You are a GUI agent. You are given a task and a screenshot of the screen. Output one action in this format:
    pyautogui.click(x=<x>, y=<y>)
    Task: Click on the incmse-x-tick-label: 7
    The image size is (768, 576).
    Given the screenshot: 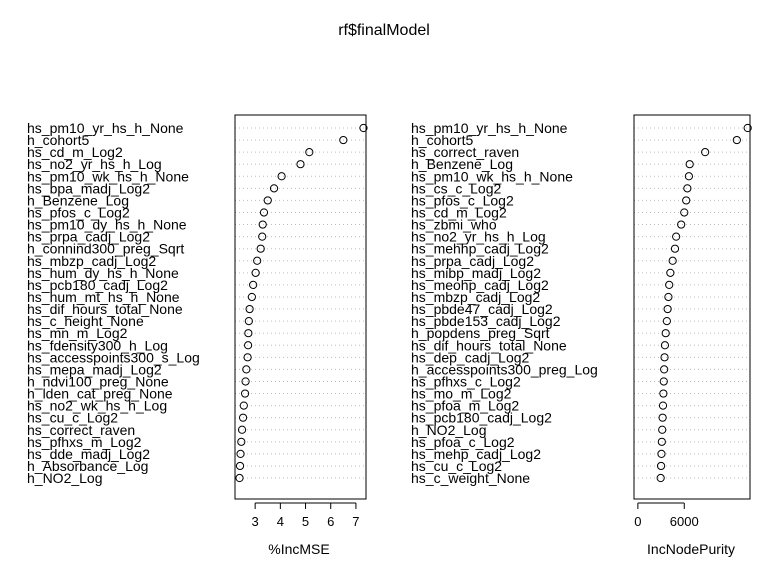 What is the action you would take?
    pyautogui.click(x=355, y=521)
    